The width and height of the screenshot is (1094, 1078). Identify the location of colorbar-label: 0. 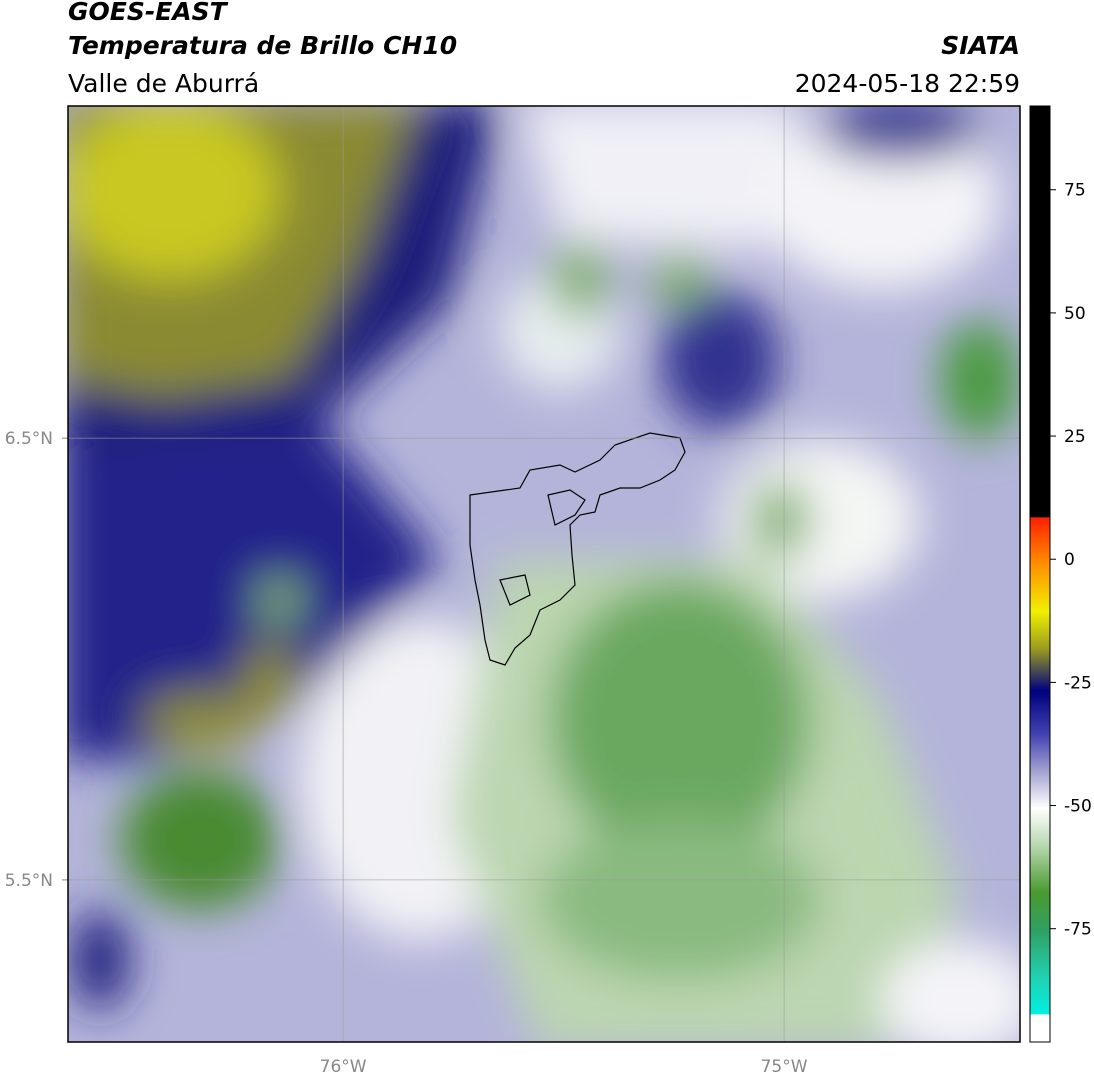
(1069, 560).